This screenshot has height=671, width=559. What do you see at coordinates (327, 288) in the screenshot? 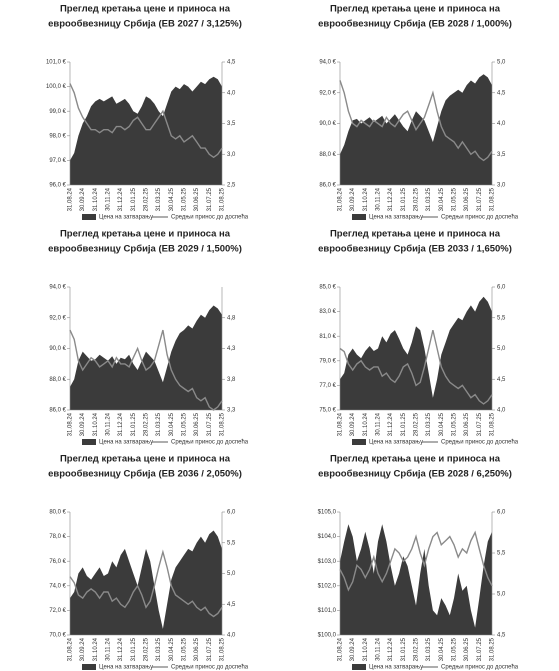
I see `y-tick-label: 85,0 €` at bounding box center [327, 288].